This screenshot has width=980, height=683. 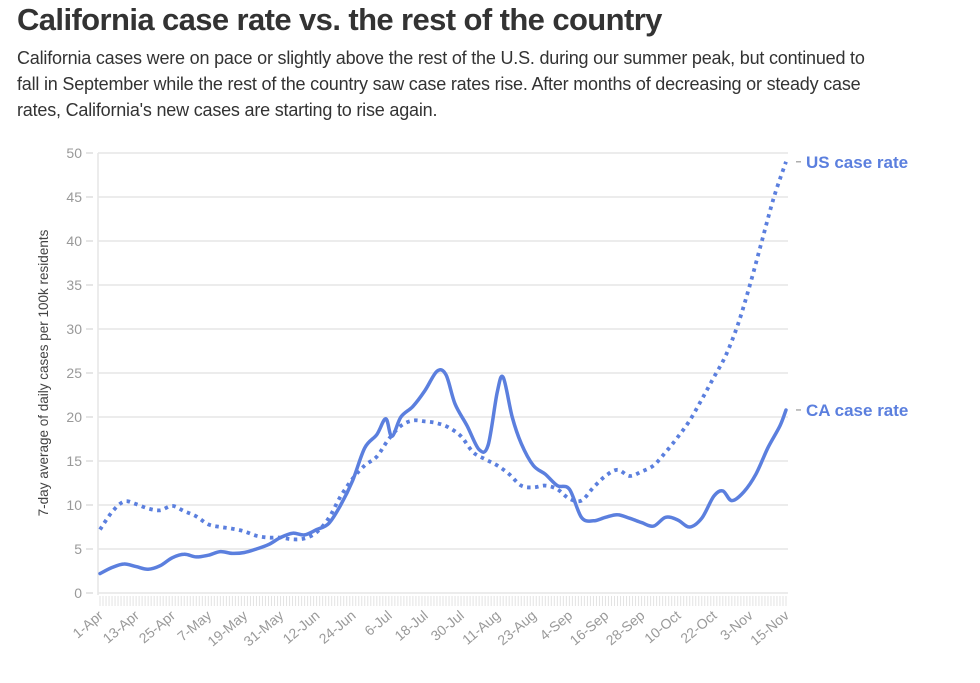 I want to click on y-tick-label: 40, so click(x=74, y=241).